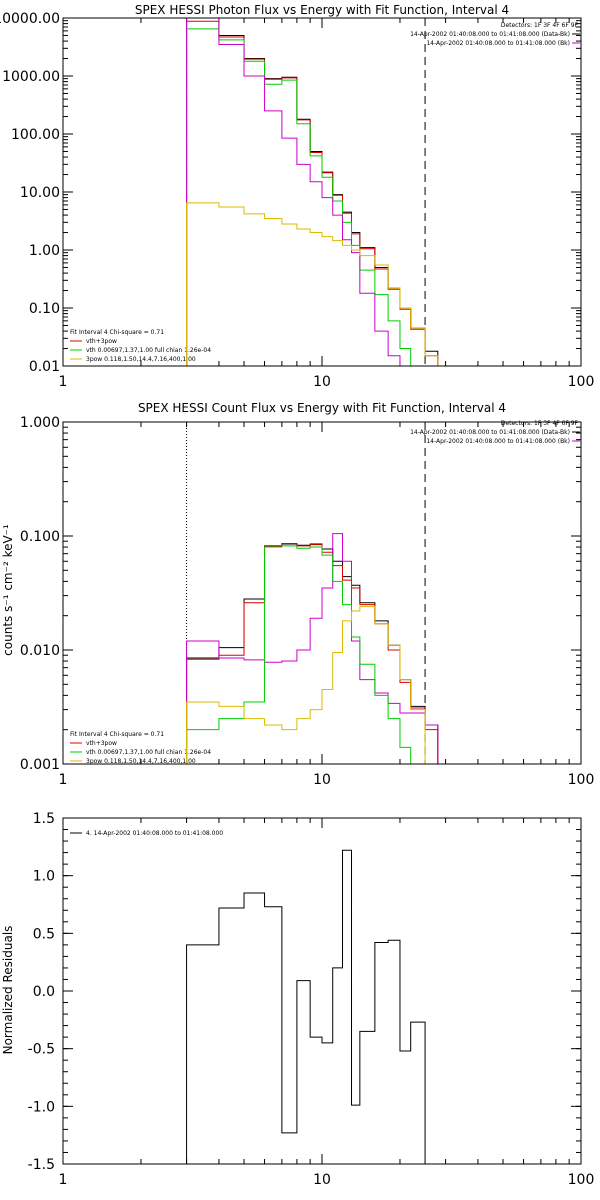 Image resolution: width=600 pixels, height=1200 pixels. Describe the element at coordinates (306, 1006) in the screenshot. I see `series-line-residuals` at that location.